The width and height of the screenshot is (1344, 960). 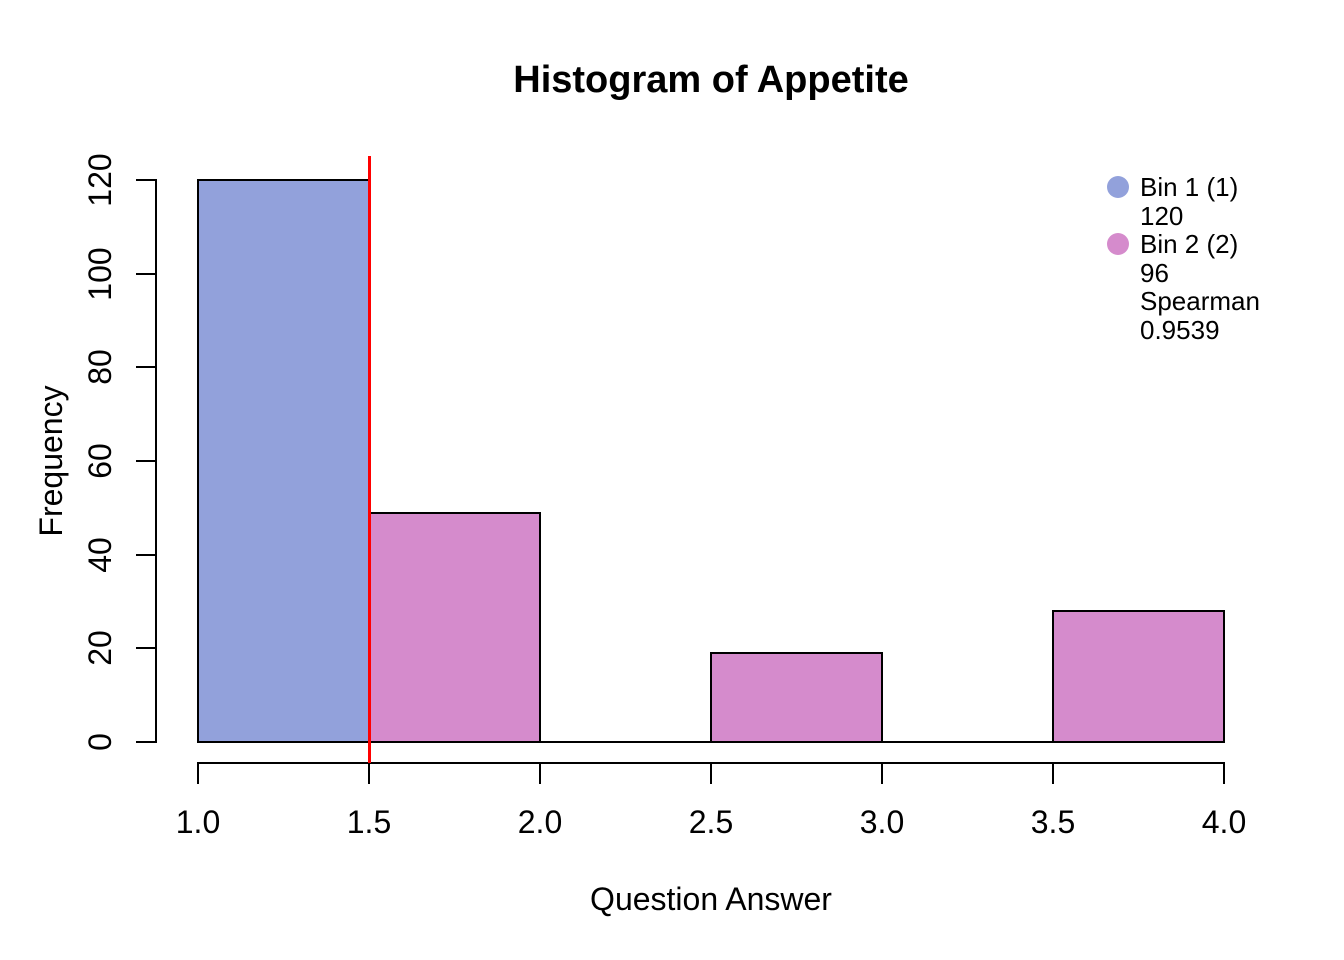 What do you see at coordinates (1053, 822) in the screenshot?
I see `x-tick-label: 3.5` at bounding box center [1053, 822].